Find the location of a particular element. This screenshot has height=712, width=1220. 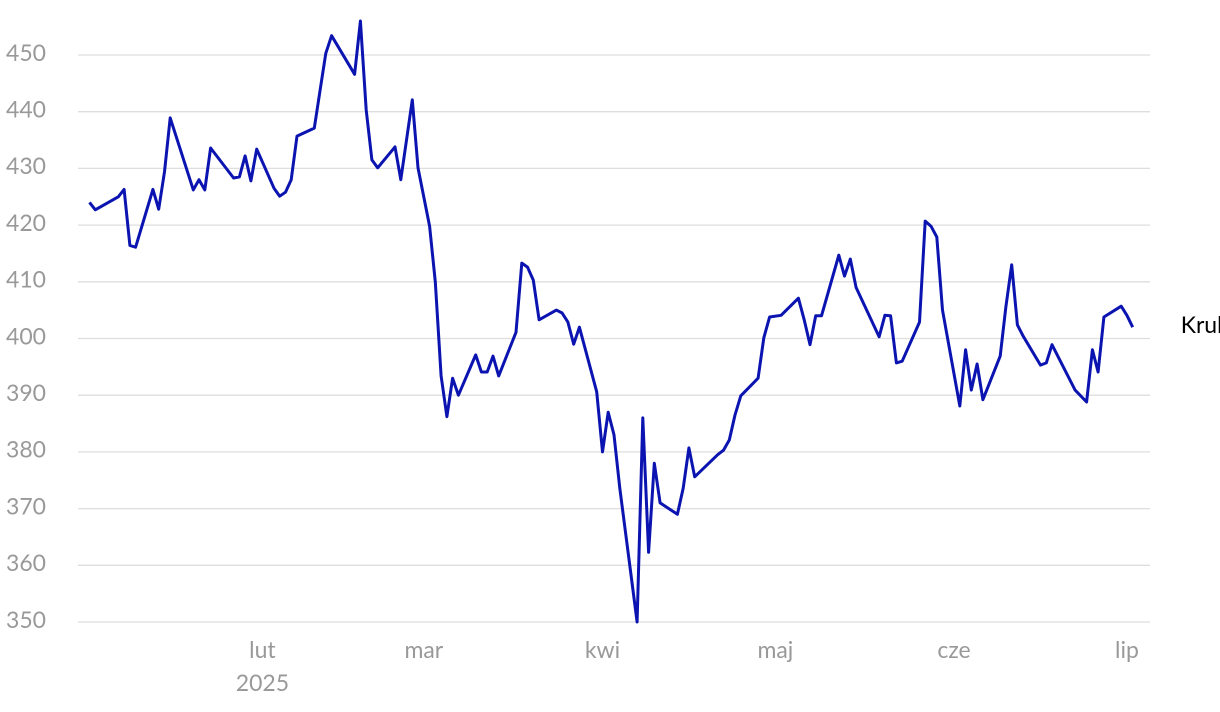

x-tick-label: cze is located at coordinates (953, 649).